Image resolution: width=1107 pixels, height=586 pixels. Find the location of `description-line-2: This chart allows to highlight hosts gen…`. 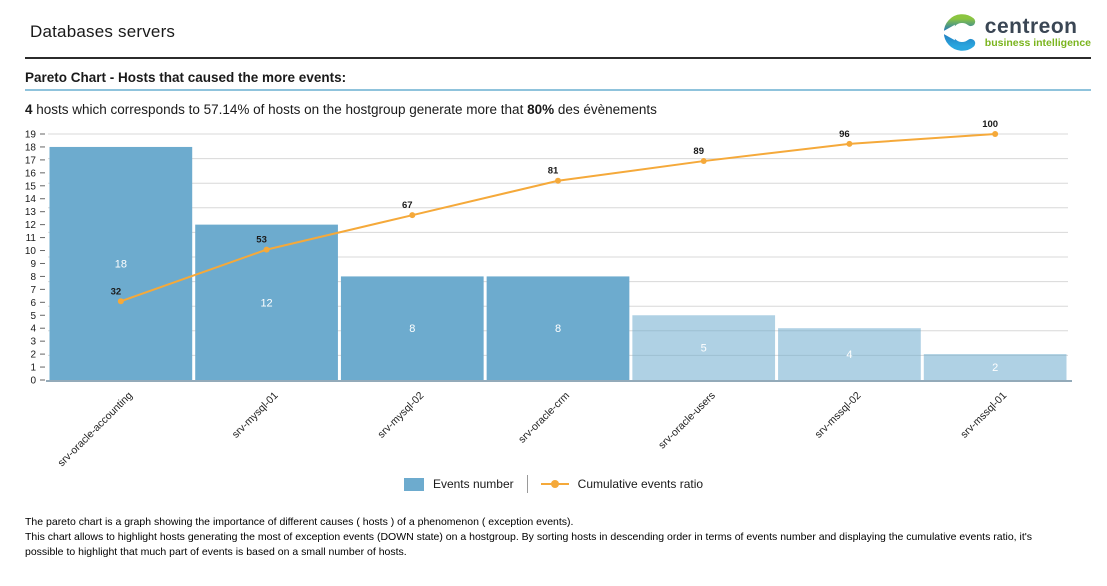

description-line-2: This chart allows to highlight hosts gen… is located at coordinates (529, 537).